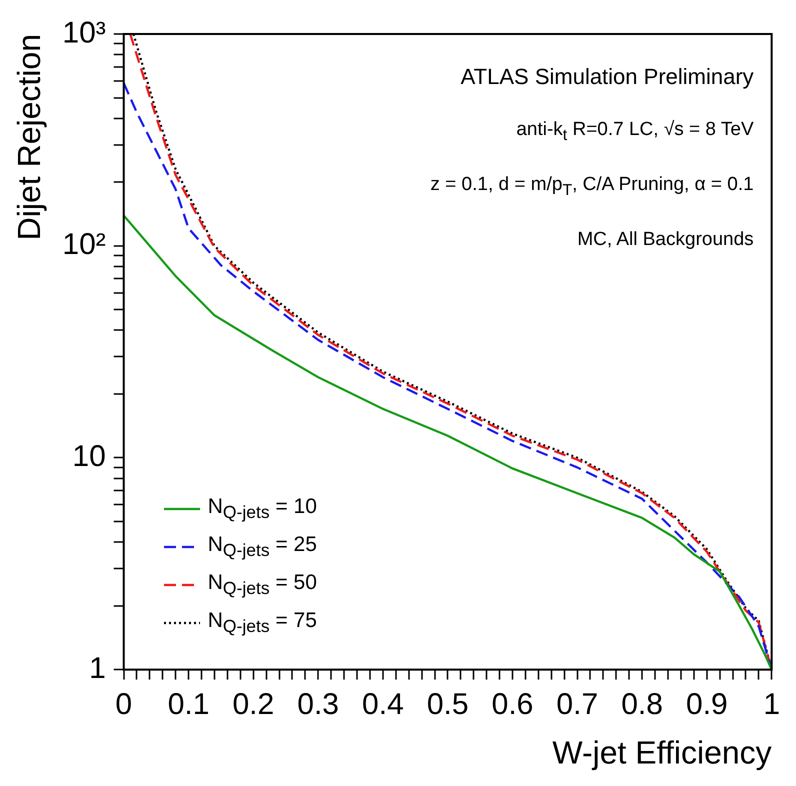 This screenshot has width=796, height=786. Describe the element at coordinates (262, 508) in the screenshot. I see `legend-label: N$_{Q-jets}$ = 10` at that location.